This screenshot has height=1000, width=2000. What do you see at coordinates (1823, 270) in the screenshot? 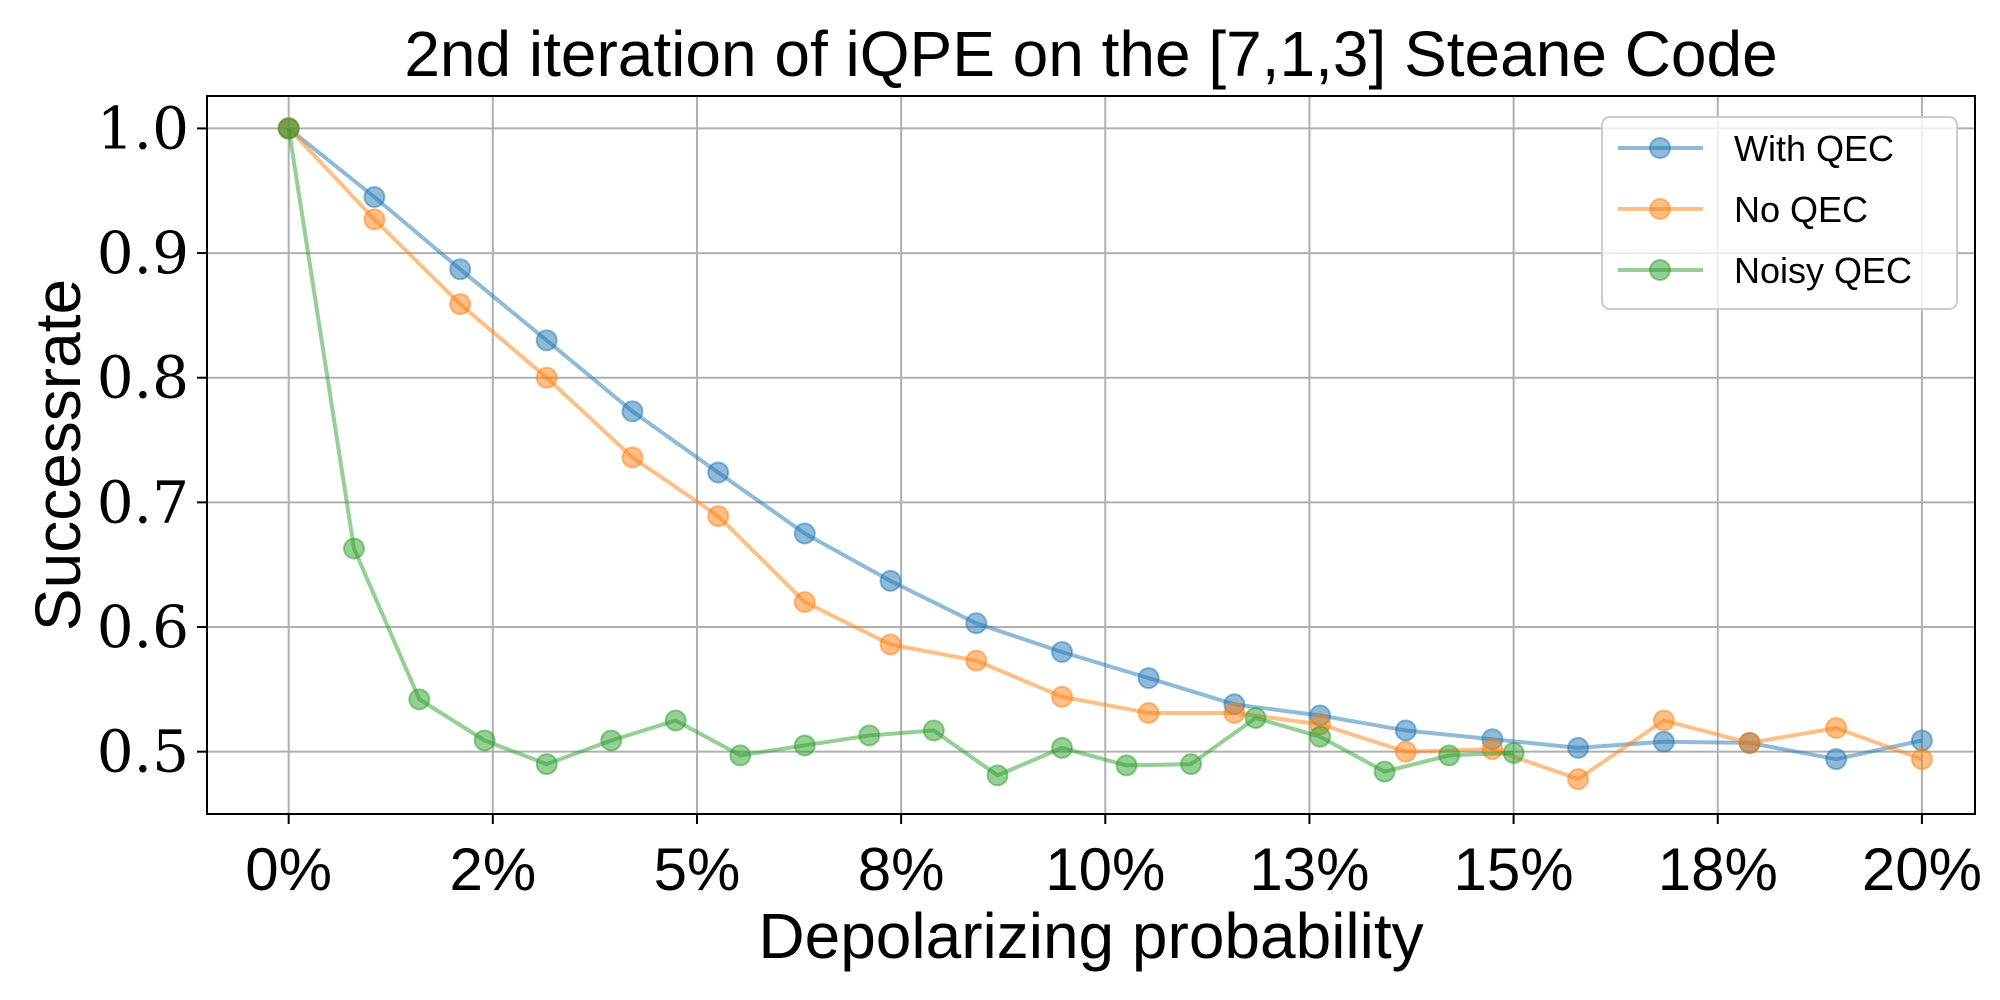
I see `legend-label-noisy-qec: Noisy QEC` at bounding box center [1823, 270].